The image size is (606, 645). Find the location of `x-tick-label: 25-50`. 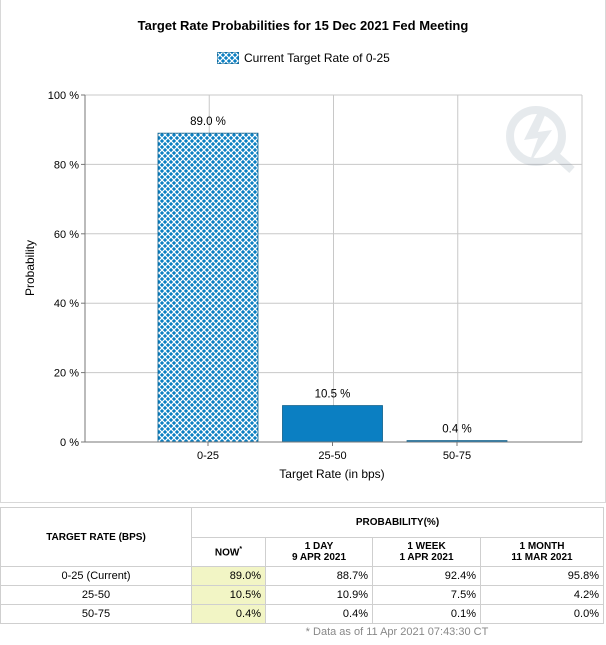

x-tick-label: 25-50 is located at coordinates (332, 456).